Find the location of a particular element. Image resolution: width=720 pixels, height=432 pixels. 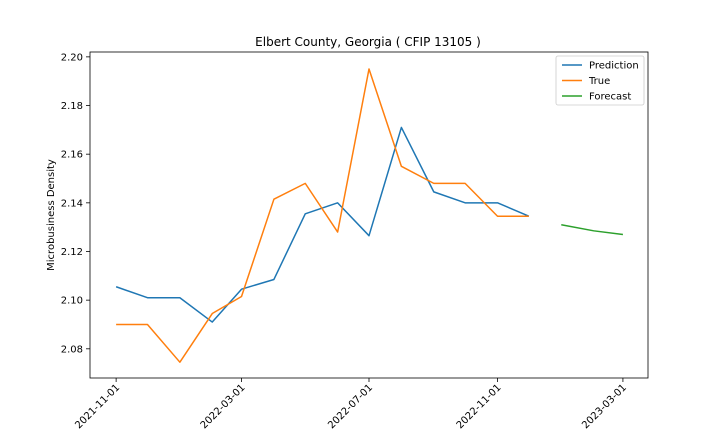

legend: Prediction True Forecast is located at coordinates (600, 80).